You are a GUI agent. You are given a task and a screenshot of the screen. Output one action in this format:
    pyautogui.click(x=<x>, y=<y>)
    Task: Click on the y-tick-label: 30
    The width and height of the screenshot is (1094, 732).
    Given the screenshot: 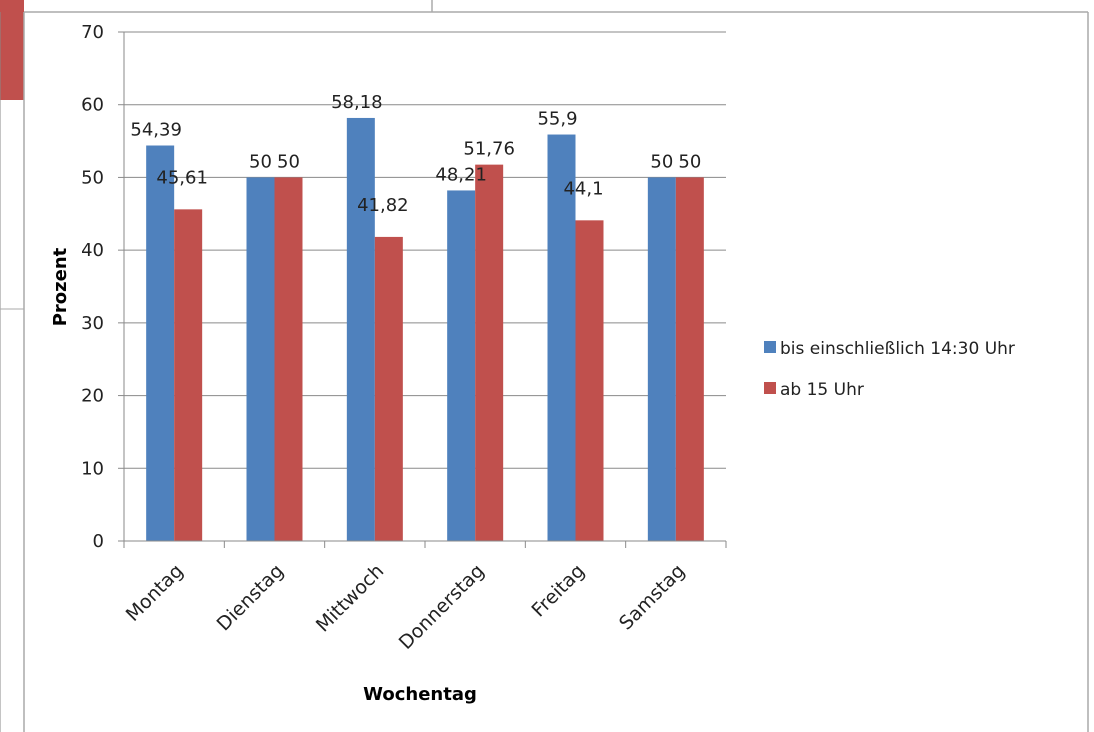 What is the action you would take?
    pyautogui.click(x=92, y=323)
    